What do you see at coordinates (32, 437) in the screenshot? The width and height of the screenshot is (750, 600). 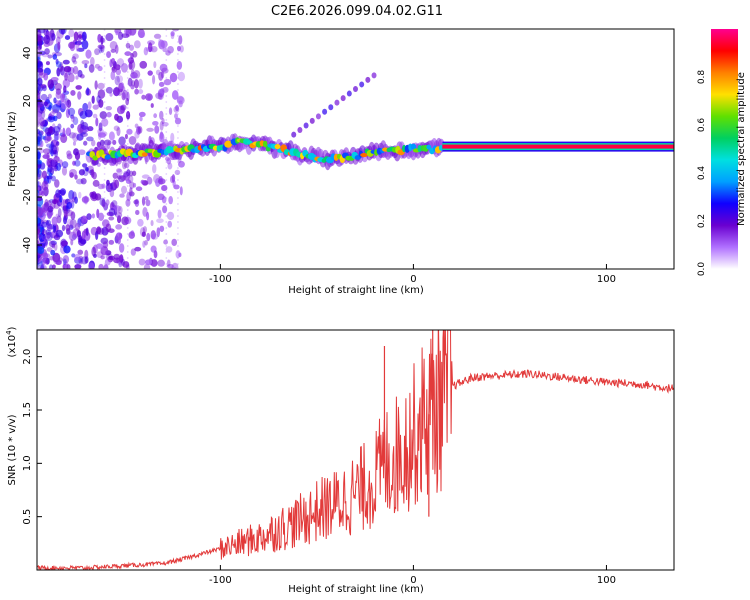 I see `snr-y-ticks: 0.5 1.0 1.5 2.0` at bounding box center [32, 437].